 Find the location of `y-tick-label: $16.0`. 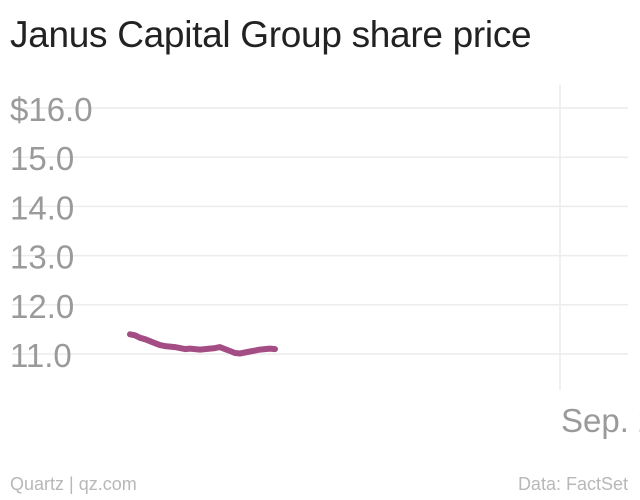

y-tick-label: $16.0 is located at coordinates (51, 109).